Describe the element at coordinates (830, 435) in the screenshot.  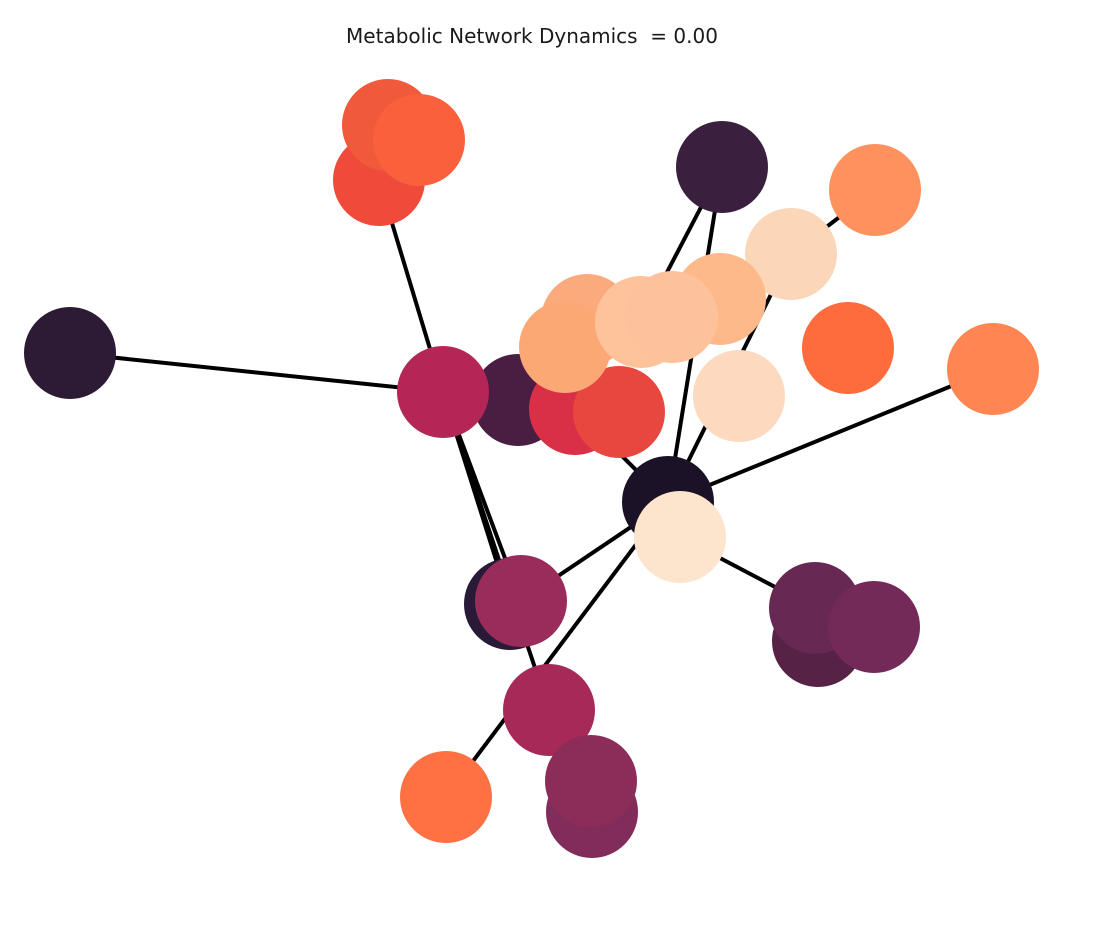
I see `edge-n11-n20` at that location.